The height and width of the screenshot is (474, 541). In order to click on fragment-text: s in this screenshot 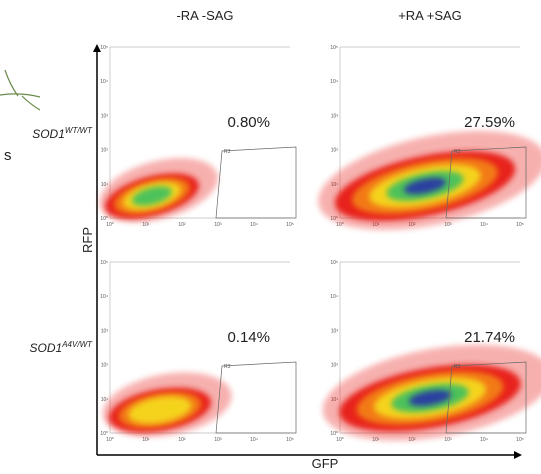, I will do `click(8, 155)`.